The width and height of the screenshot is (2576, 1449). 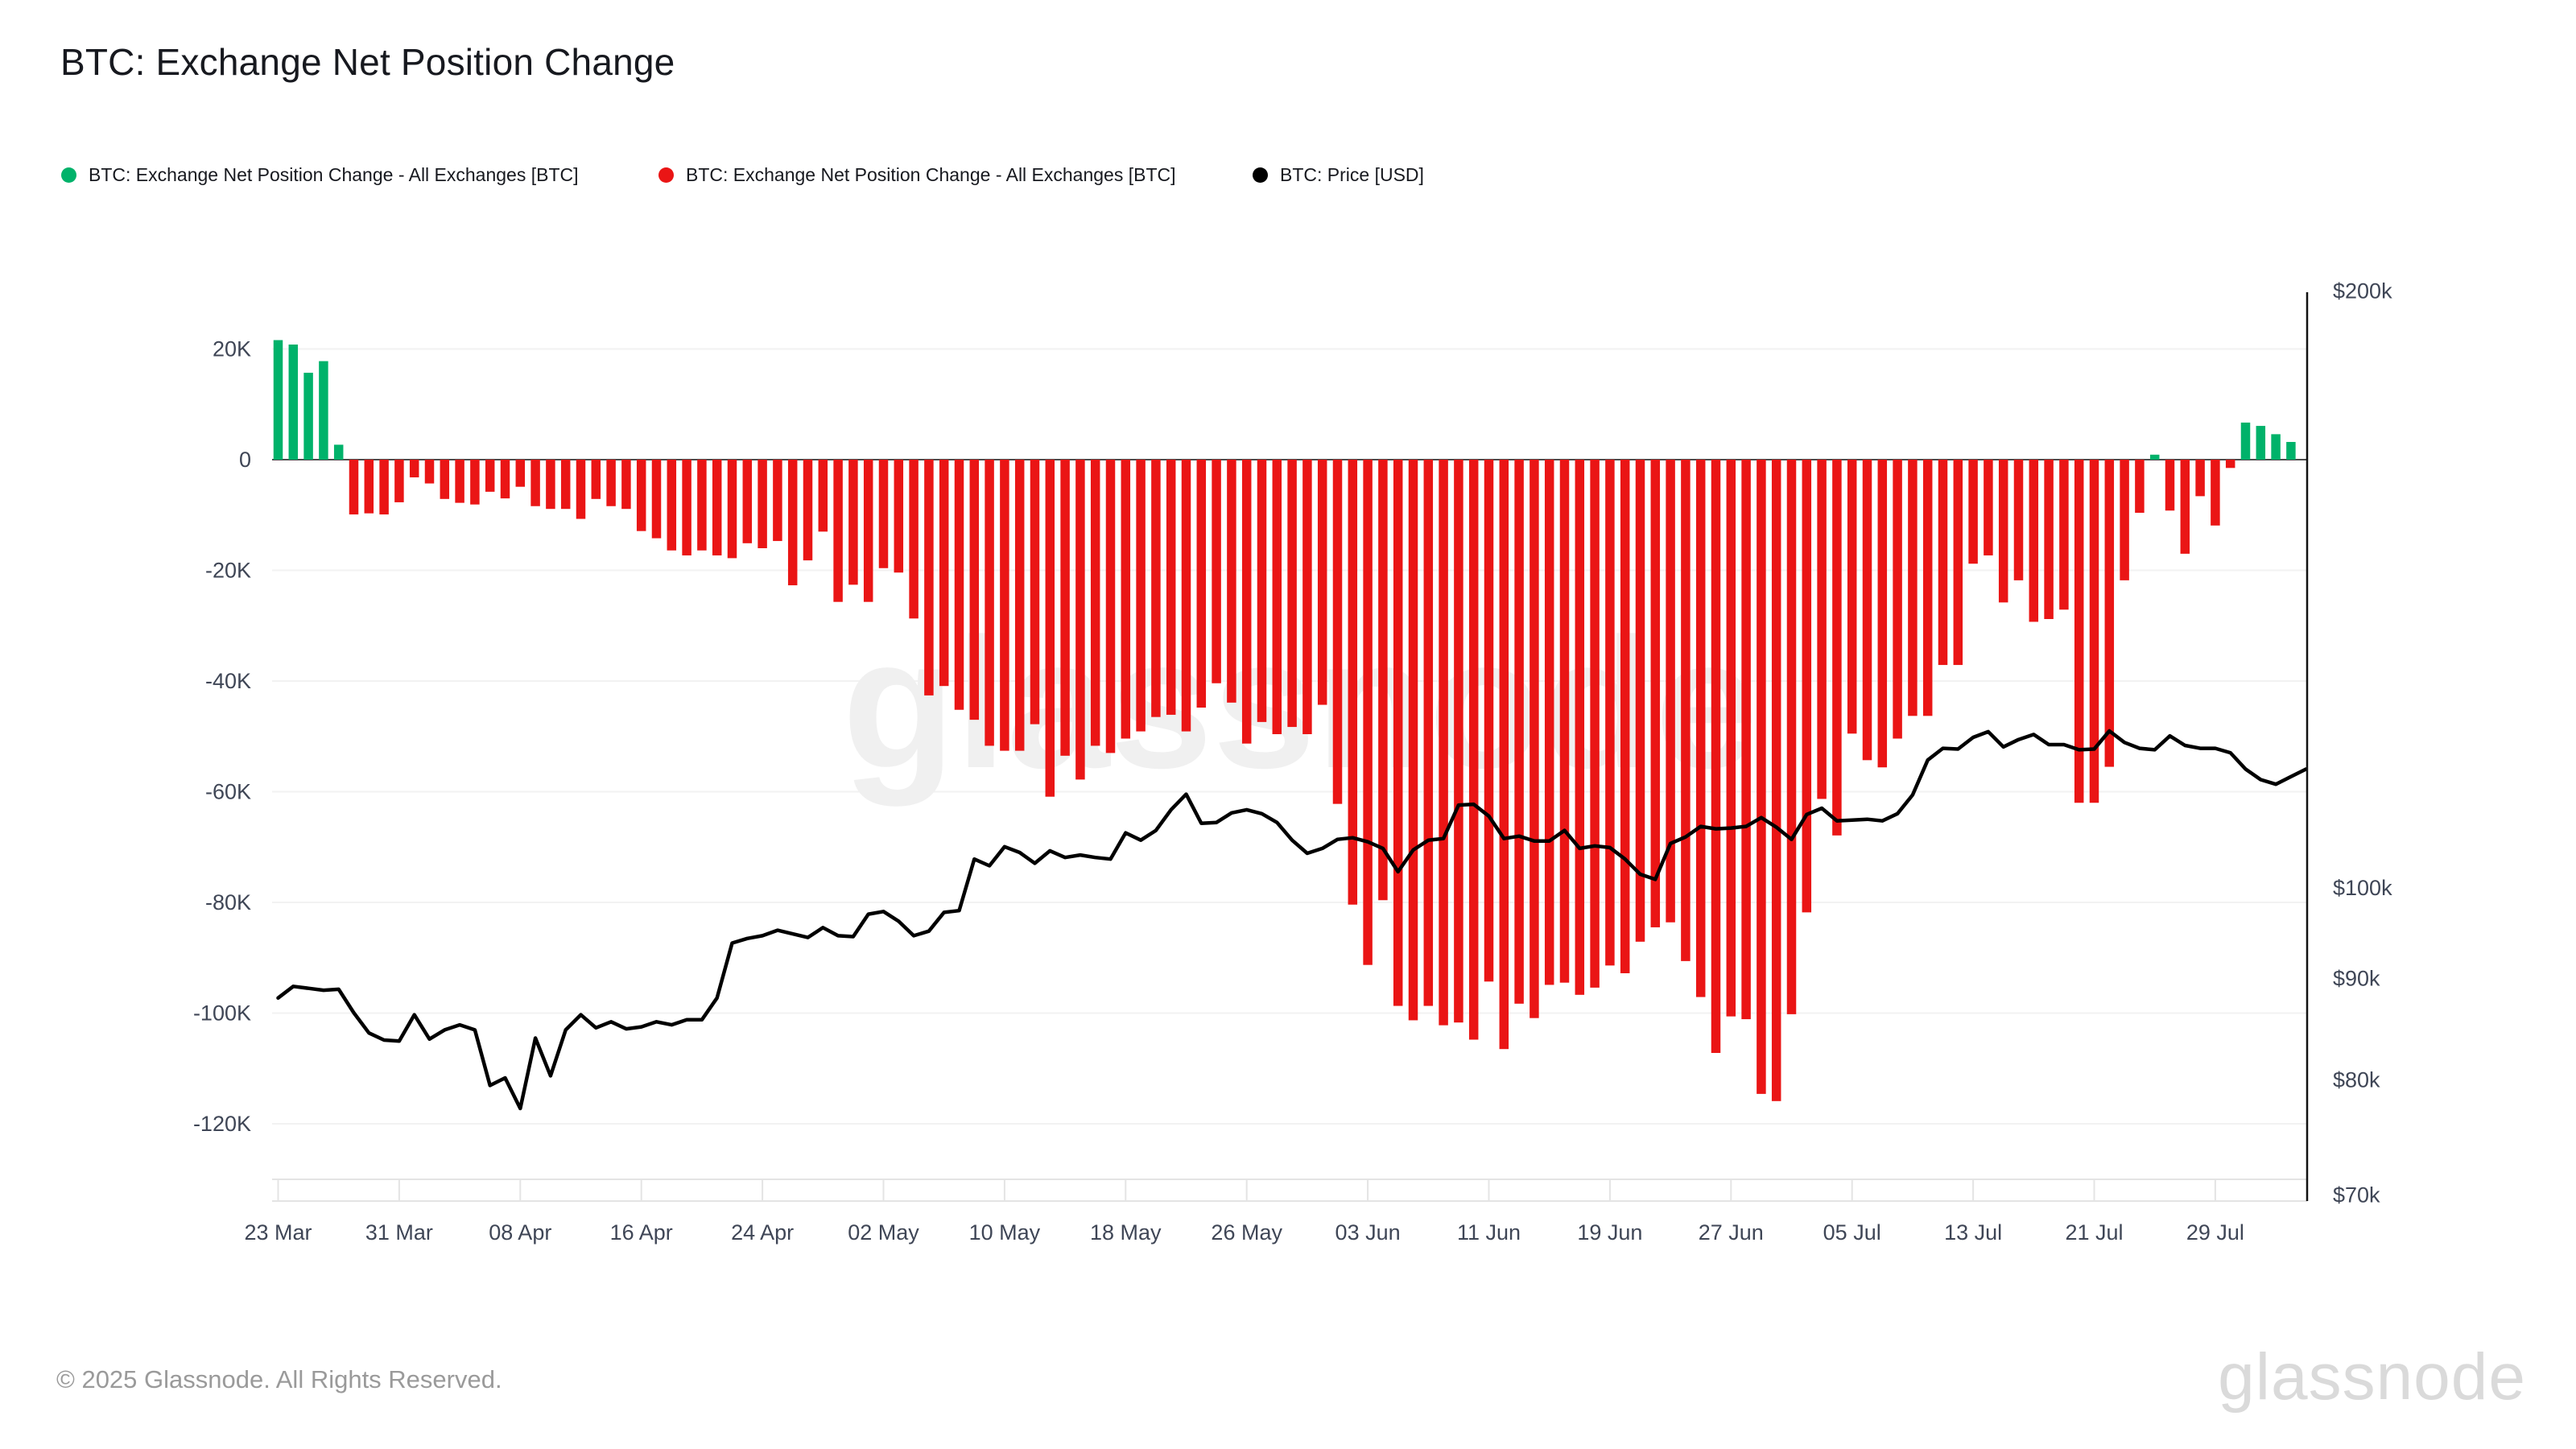 I want to click on y-right-tick-label: $80k, so click(x=2356, y=1080).